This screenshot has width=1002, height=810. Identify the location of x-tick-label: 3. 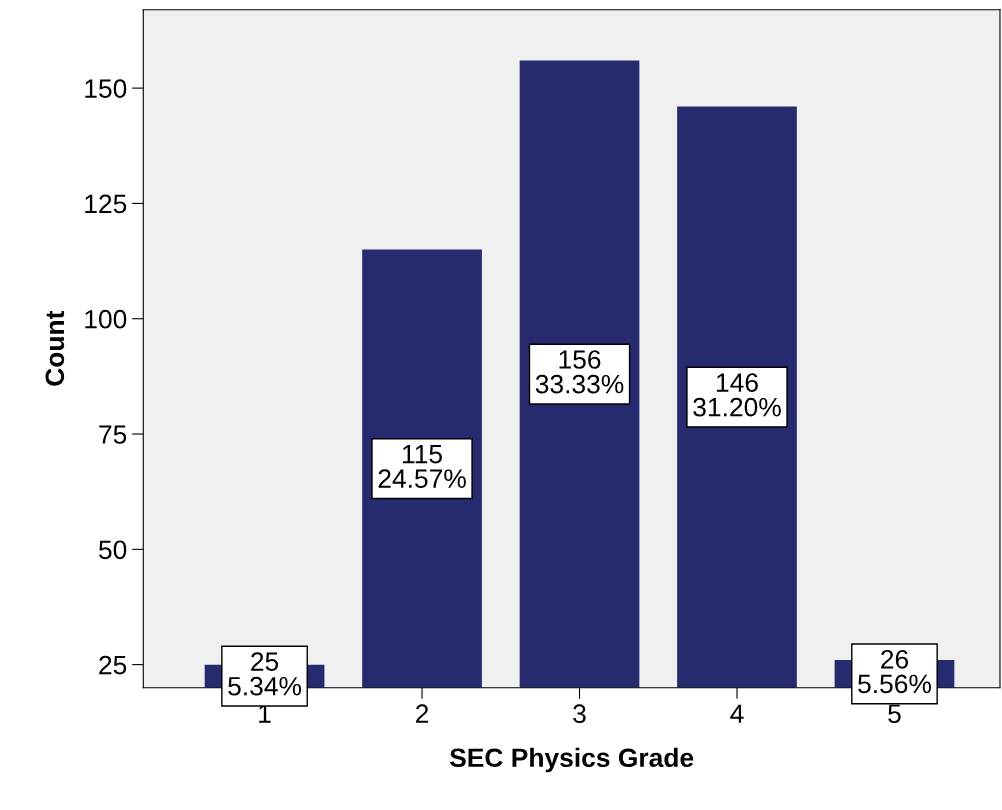
(579, 714).